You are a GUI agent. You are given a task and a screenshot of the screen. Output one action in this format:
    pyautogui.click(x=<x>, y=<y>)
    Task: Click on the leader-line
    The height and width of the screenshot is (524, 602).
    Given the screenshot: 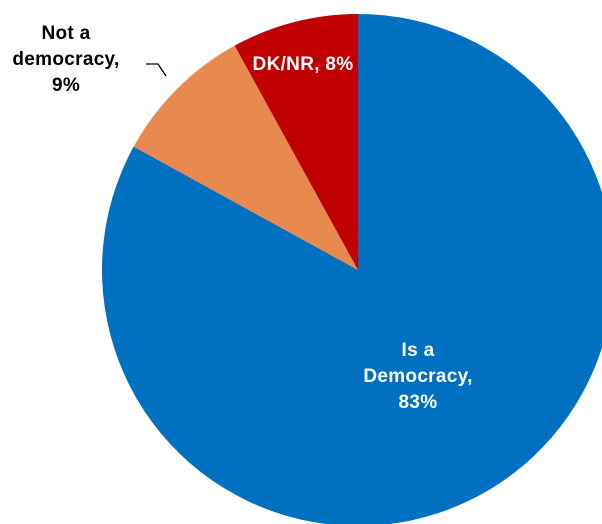 What is the action you would take?
    pyautogui.click(x=156, y=70)
    